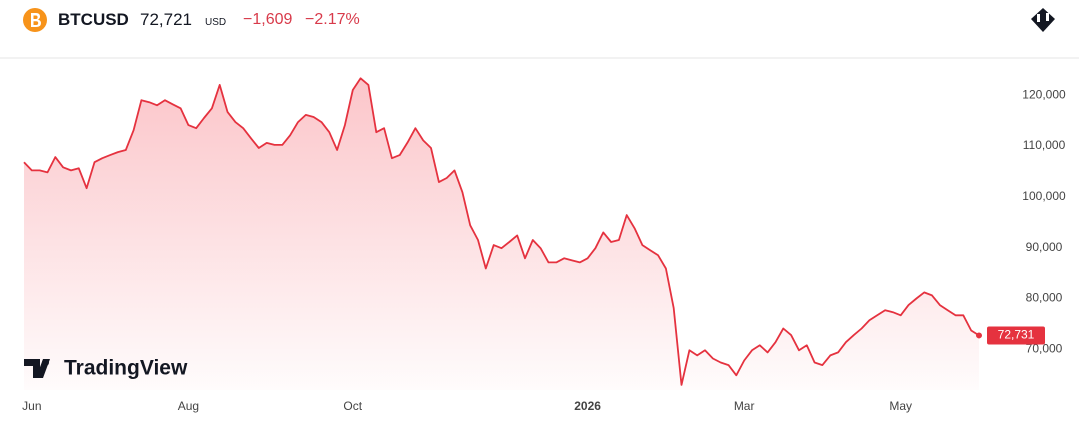 The image size is (1079, 437). Describe the element at coordinates (1044, 298) in the screenshot. I see `y-tick-label: 80,000` at that location.